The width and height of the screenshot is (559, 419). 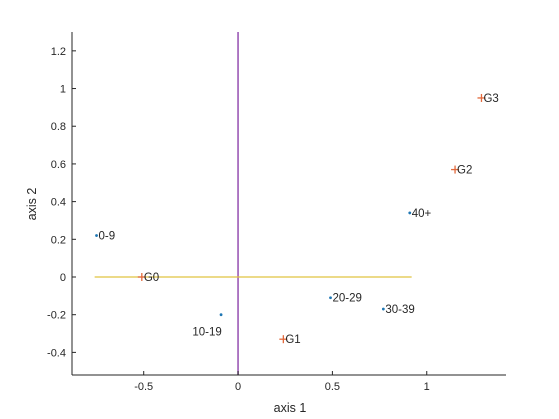 What do you see at coordinates (347, 299) in the screenshot?
I see `point-label-20-29: 20-29` at bounding box center [347, 299].